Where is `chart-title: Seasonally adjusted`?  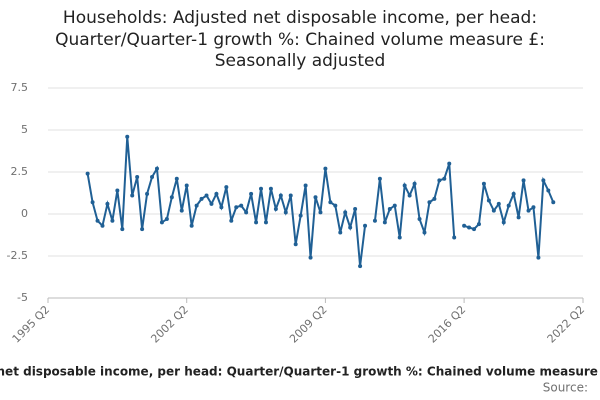
chart-title: Seasonally adjusted is located at coordinates (300, 61).